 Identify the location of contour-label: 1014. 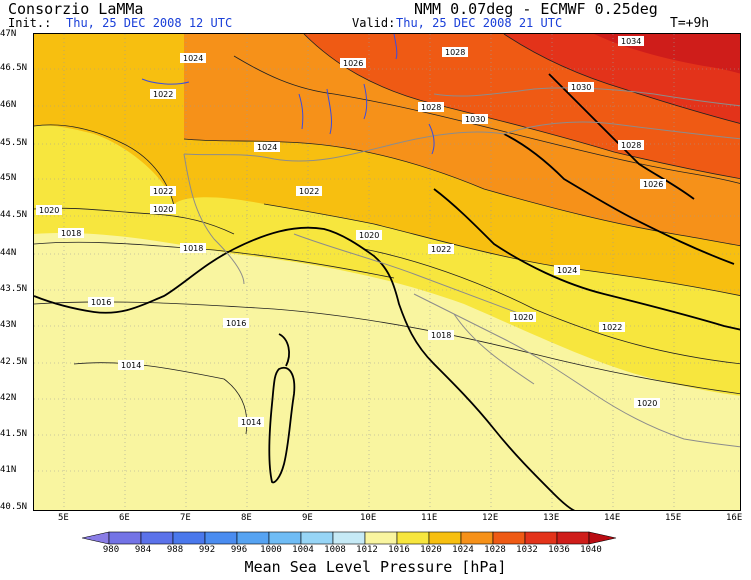
(131, 365).